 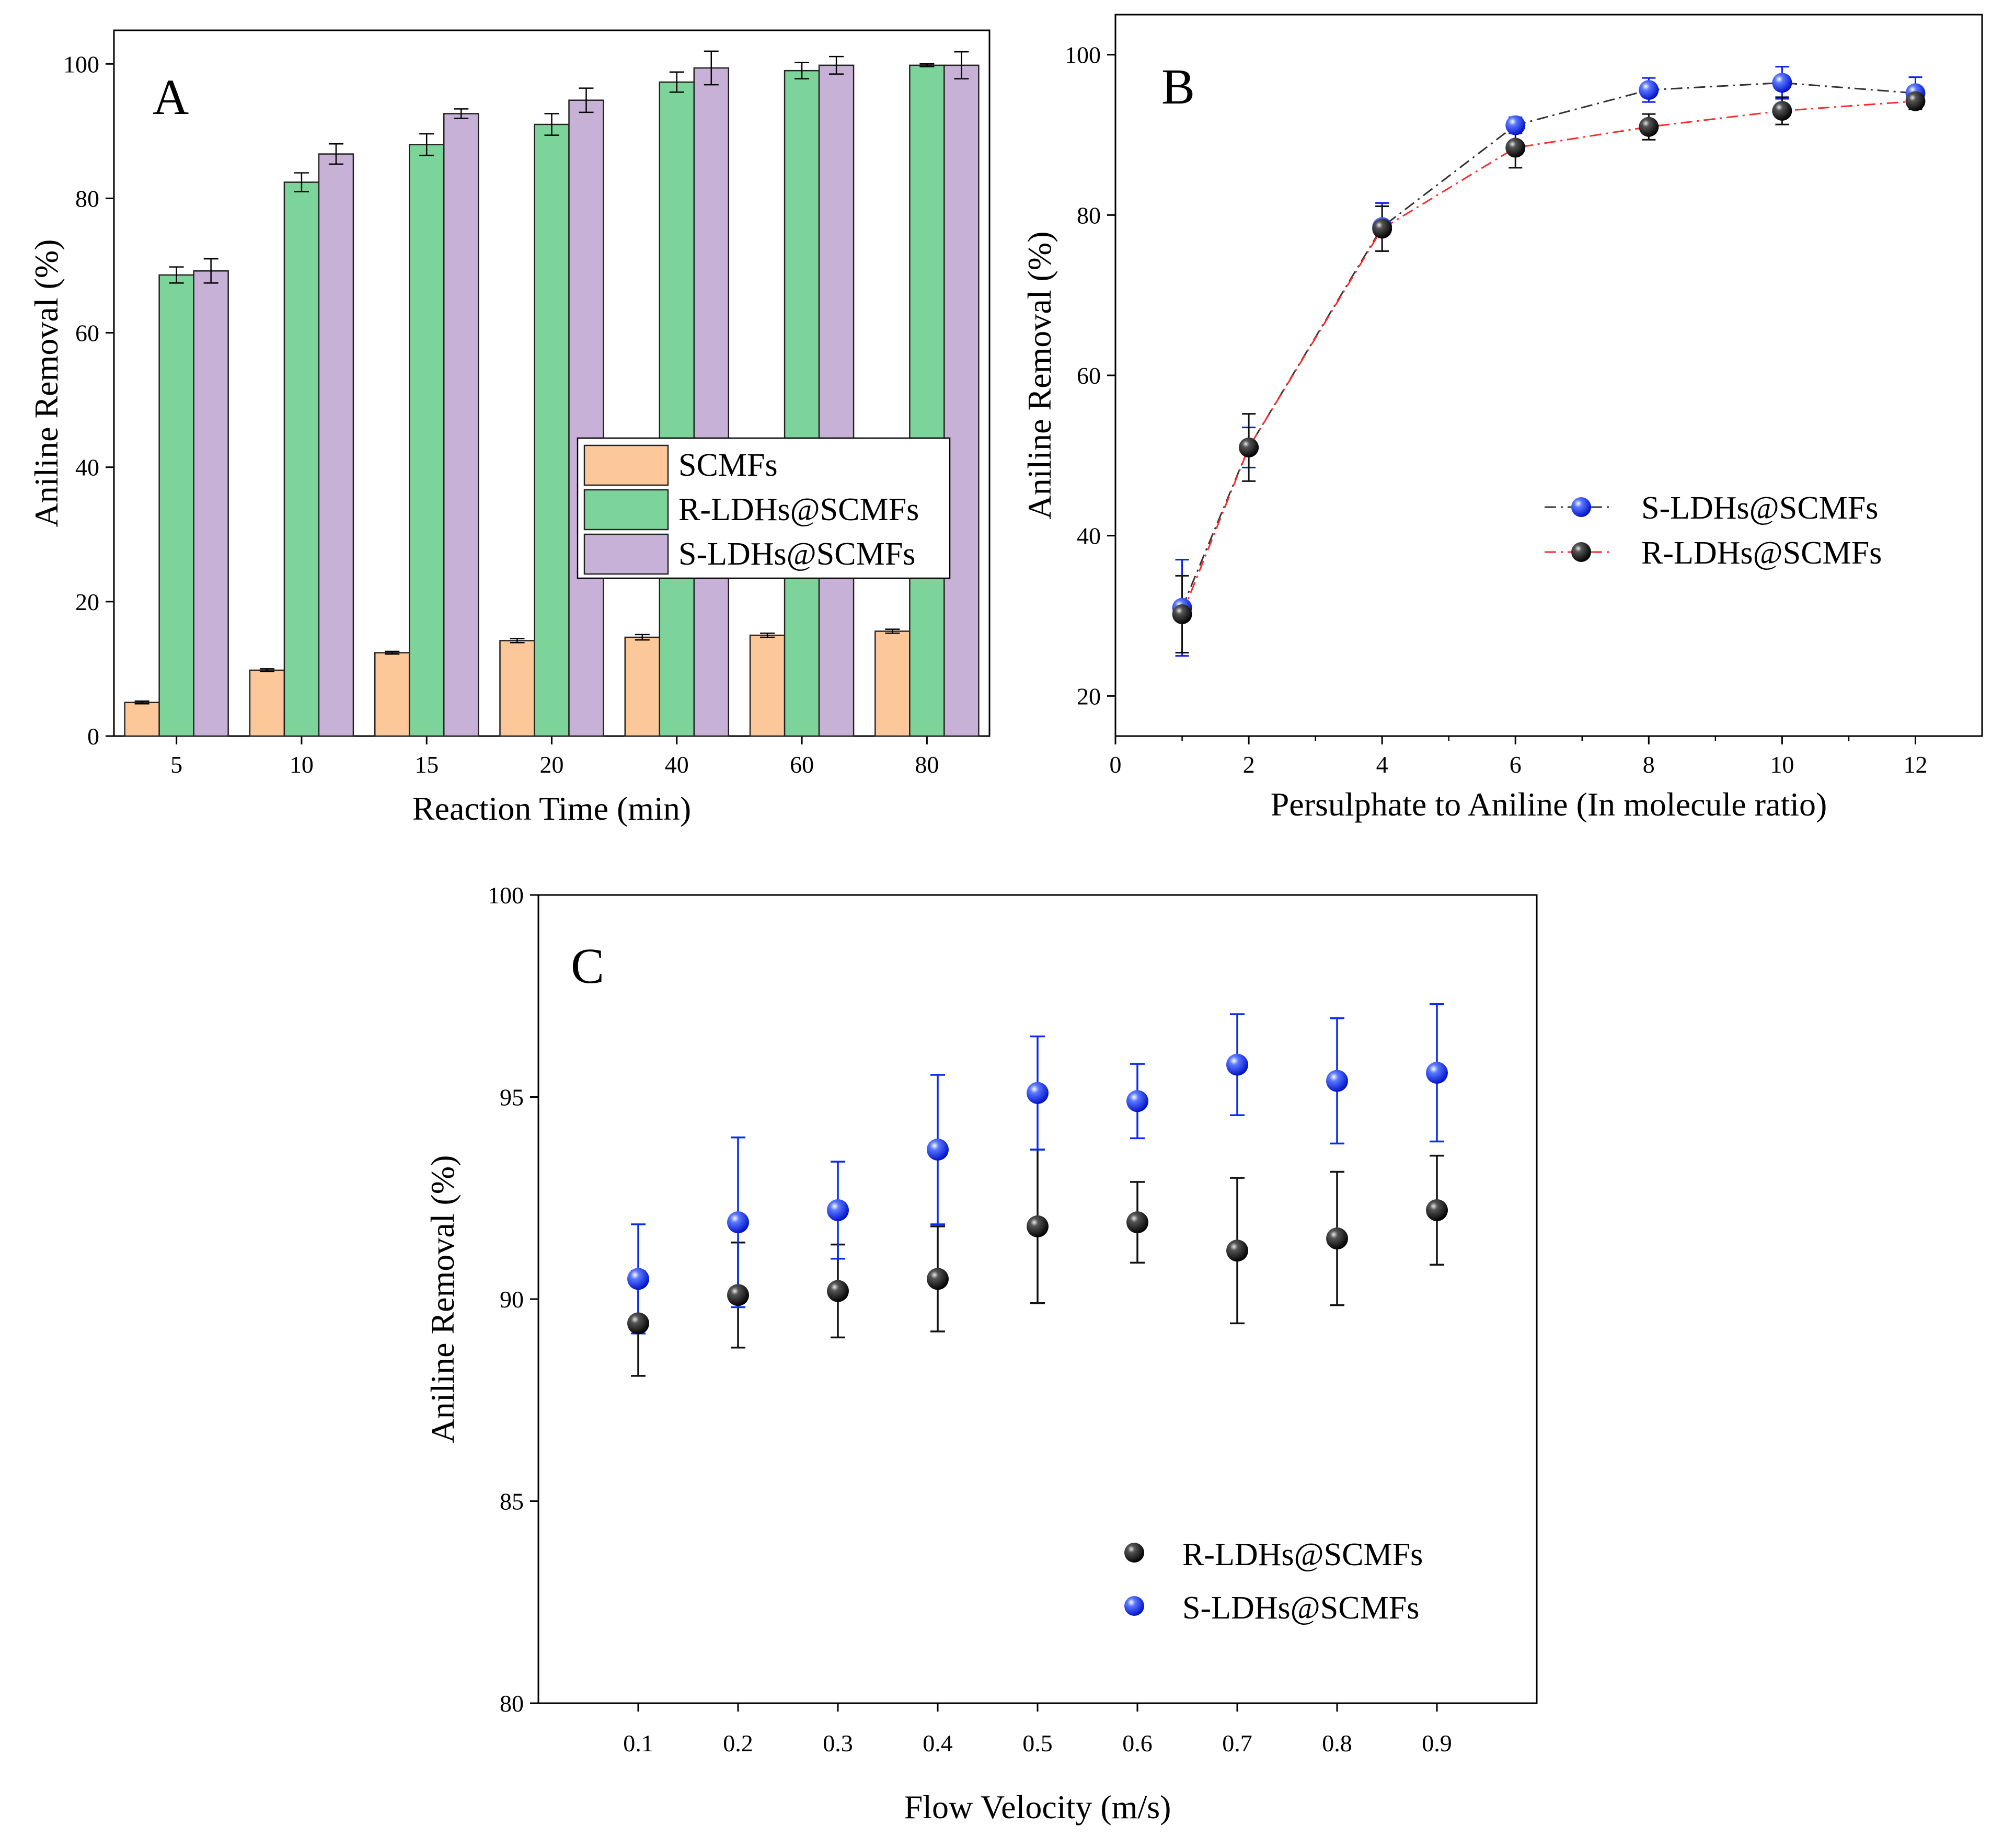 I want to click on panel-a-legend-label: SCMFs, so click(x=728, y=465).